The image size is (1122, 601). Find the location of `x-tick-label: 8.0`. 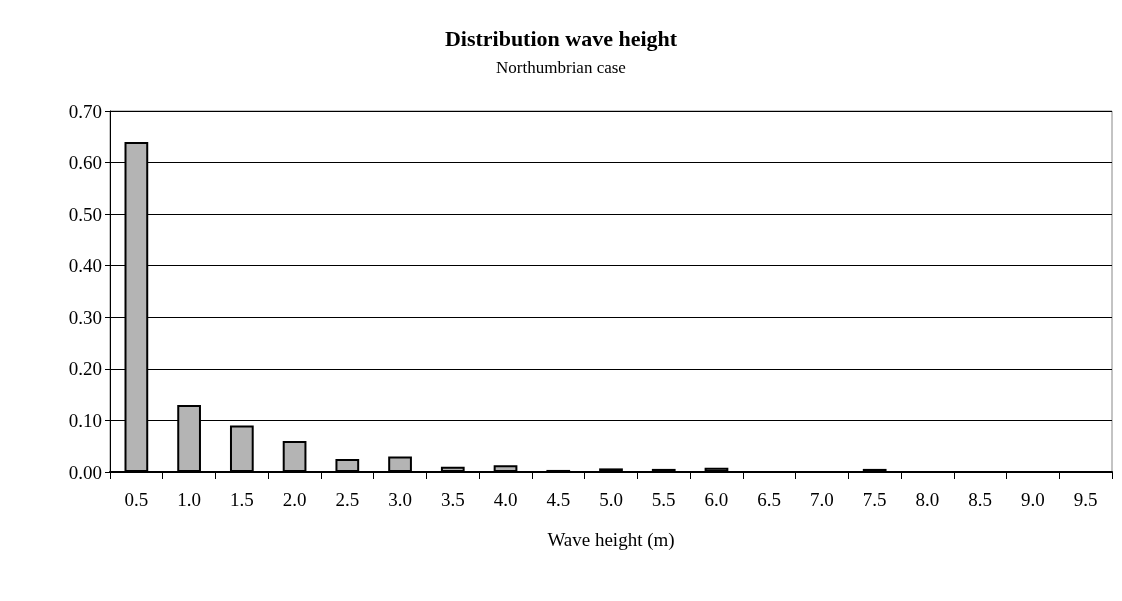

x-tick-label: 8.0 is located at coordinates (927, 499).